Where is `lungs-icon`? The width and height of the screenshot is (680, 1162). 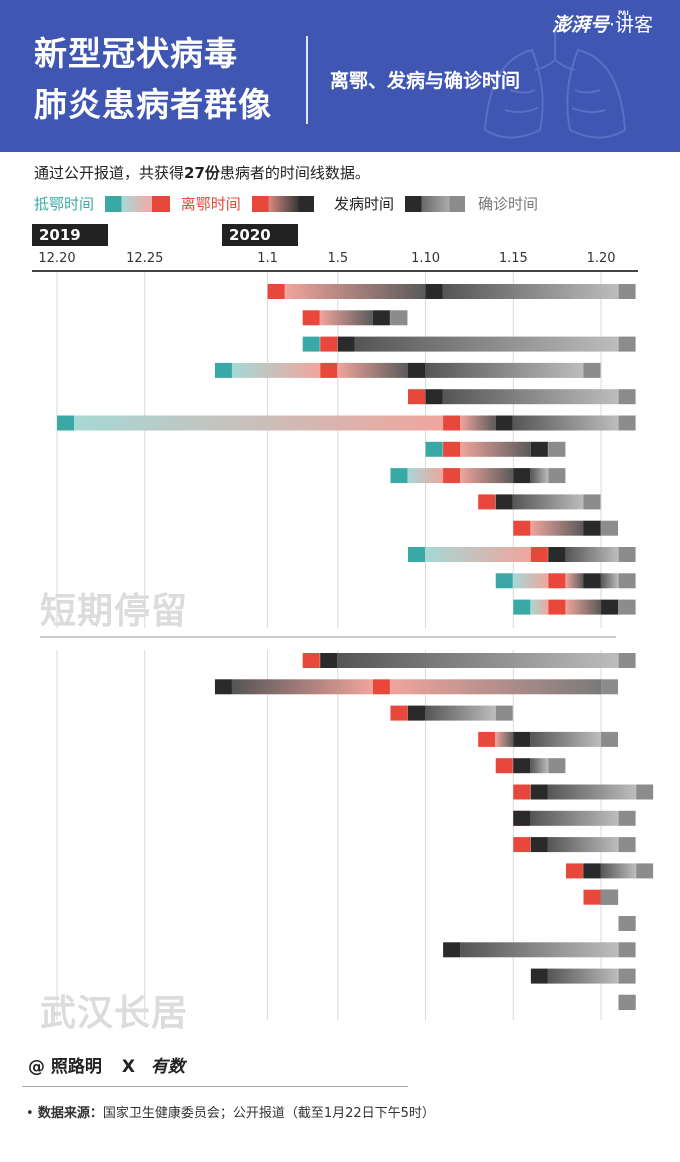
lungs-icon is located at coordinates (555, 82).